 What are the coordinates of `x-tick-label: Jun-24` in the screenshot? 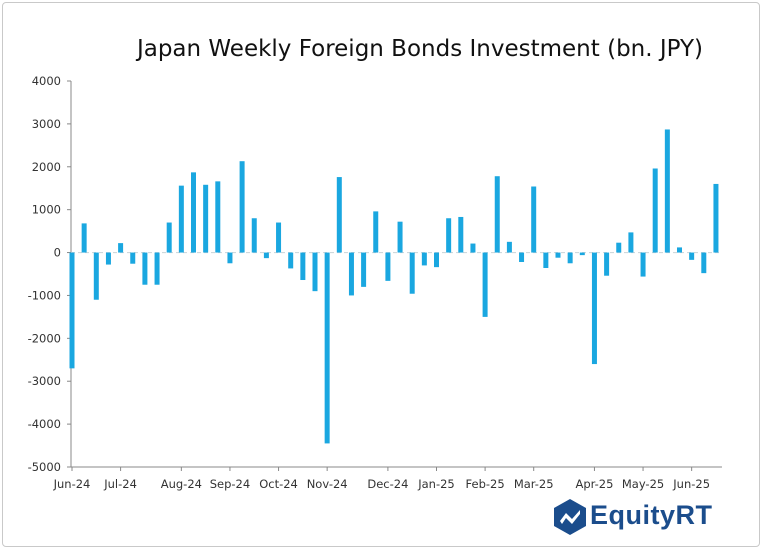 It's located at (72, 484).